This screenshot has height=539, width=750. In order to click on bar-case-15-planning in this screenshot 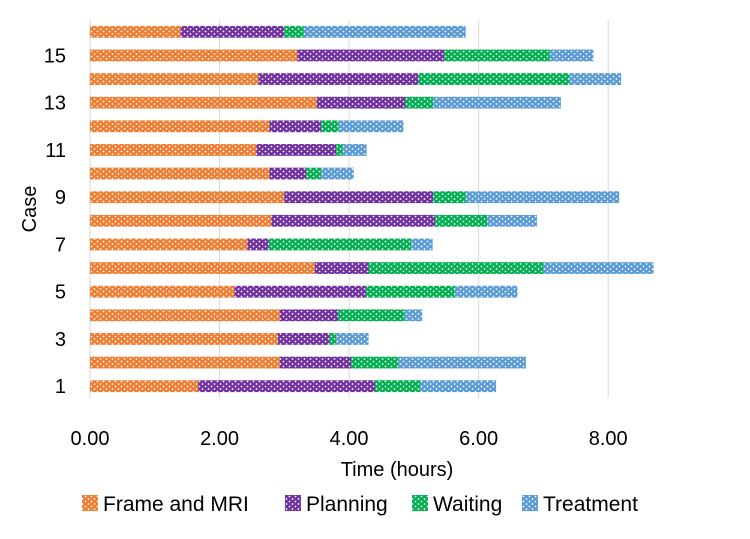, I will do `click(371, 55)`.